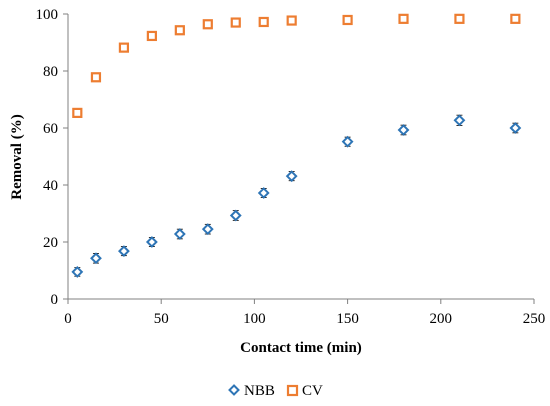 Image resolution: width=550 pixels, height=406 pixels. Describe the element at coordinates (254, 319) in the screenshot. I see `x-tick-label: 100` at that location.